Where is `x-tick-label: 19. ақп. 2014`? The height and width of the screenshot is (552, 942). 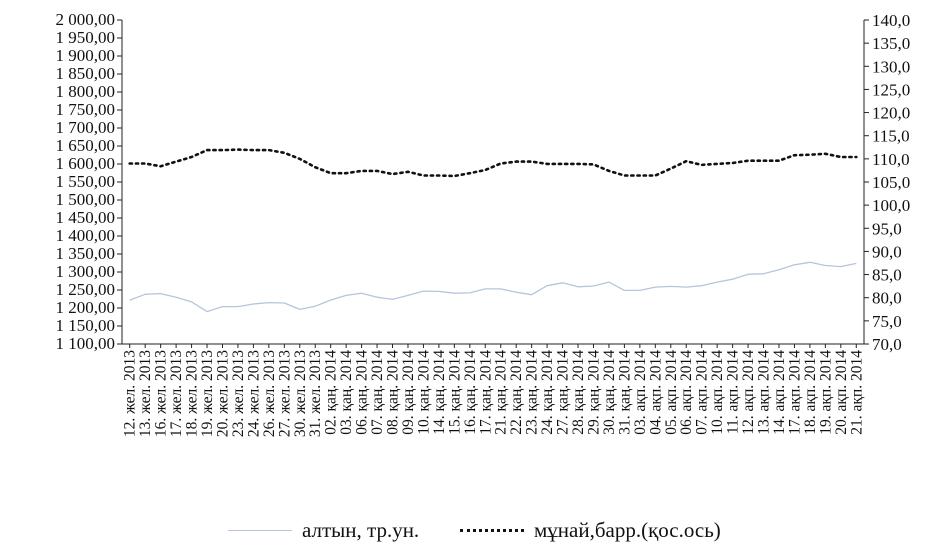 x-tick-label: 19. ақп. 2014 is located at coordinates (825, 392).